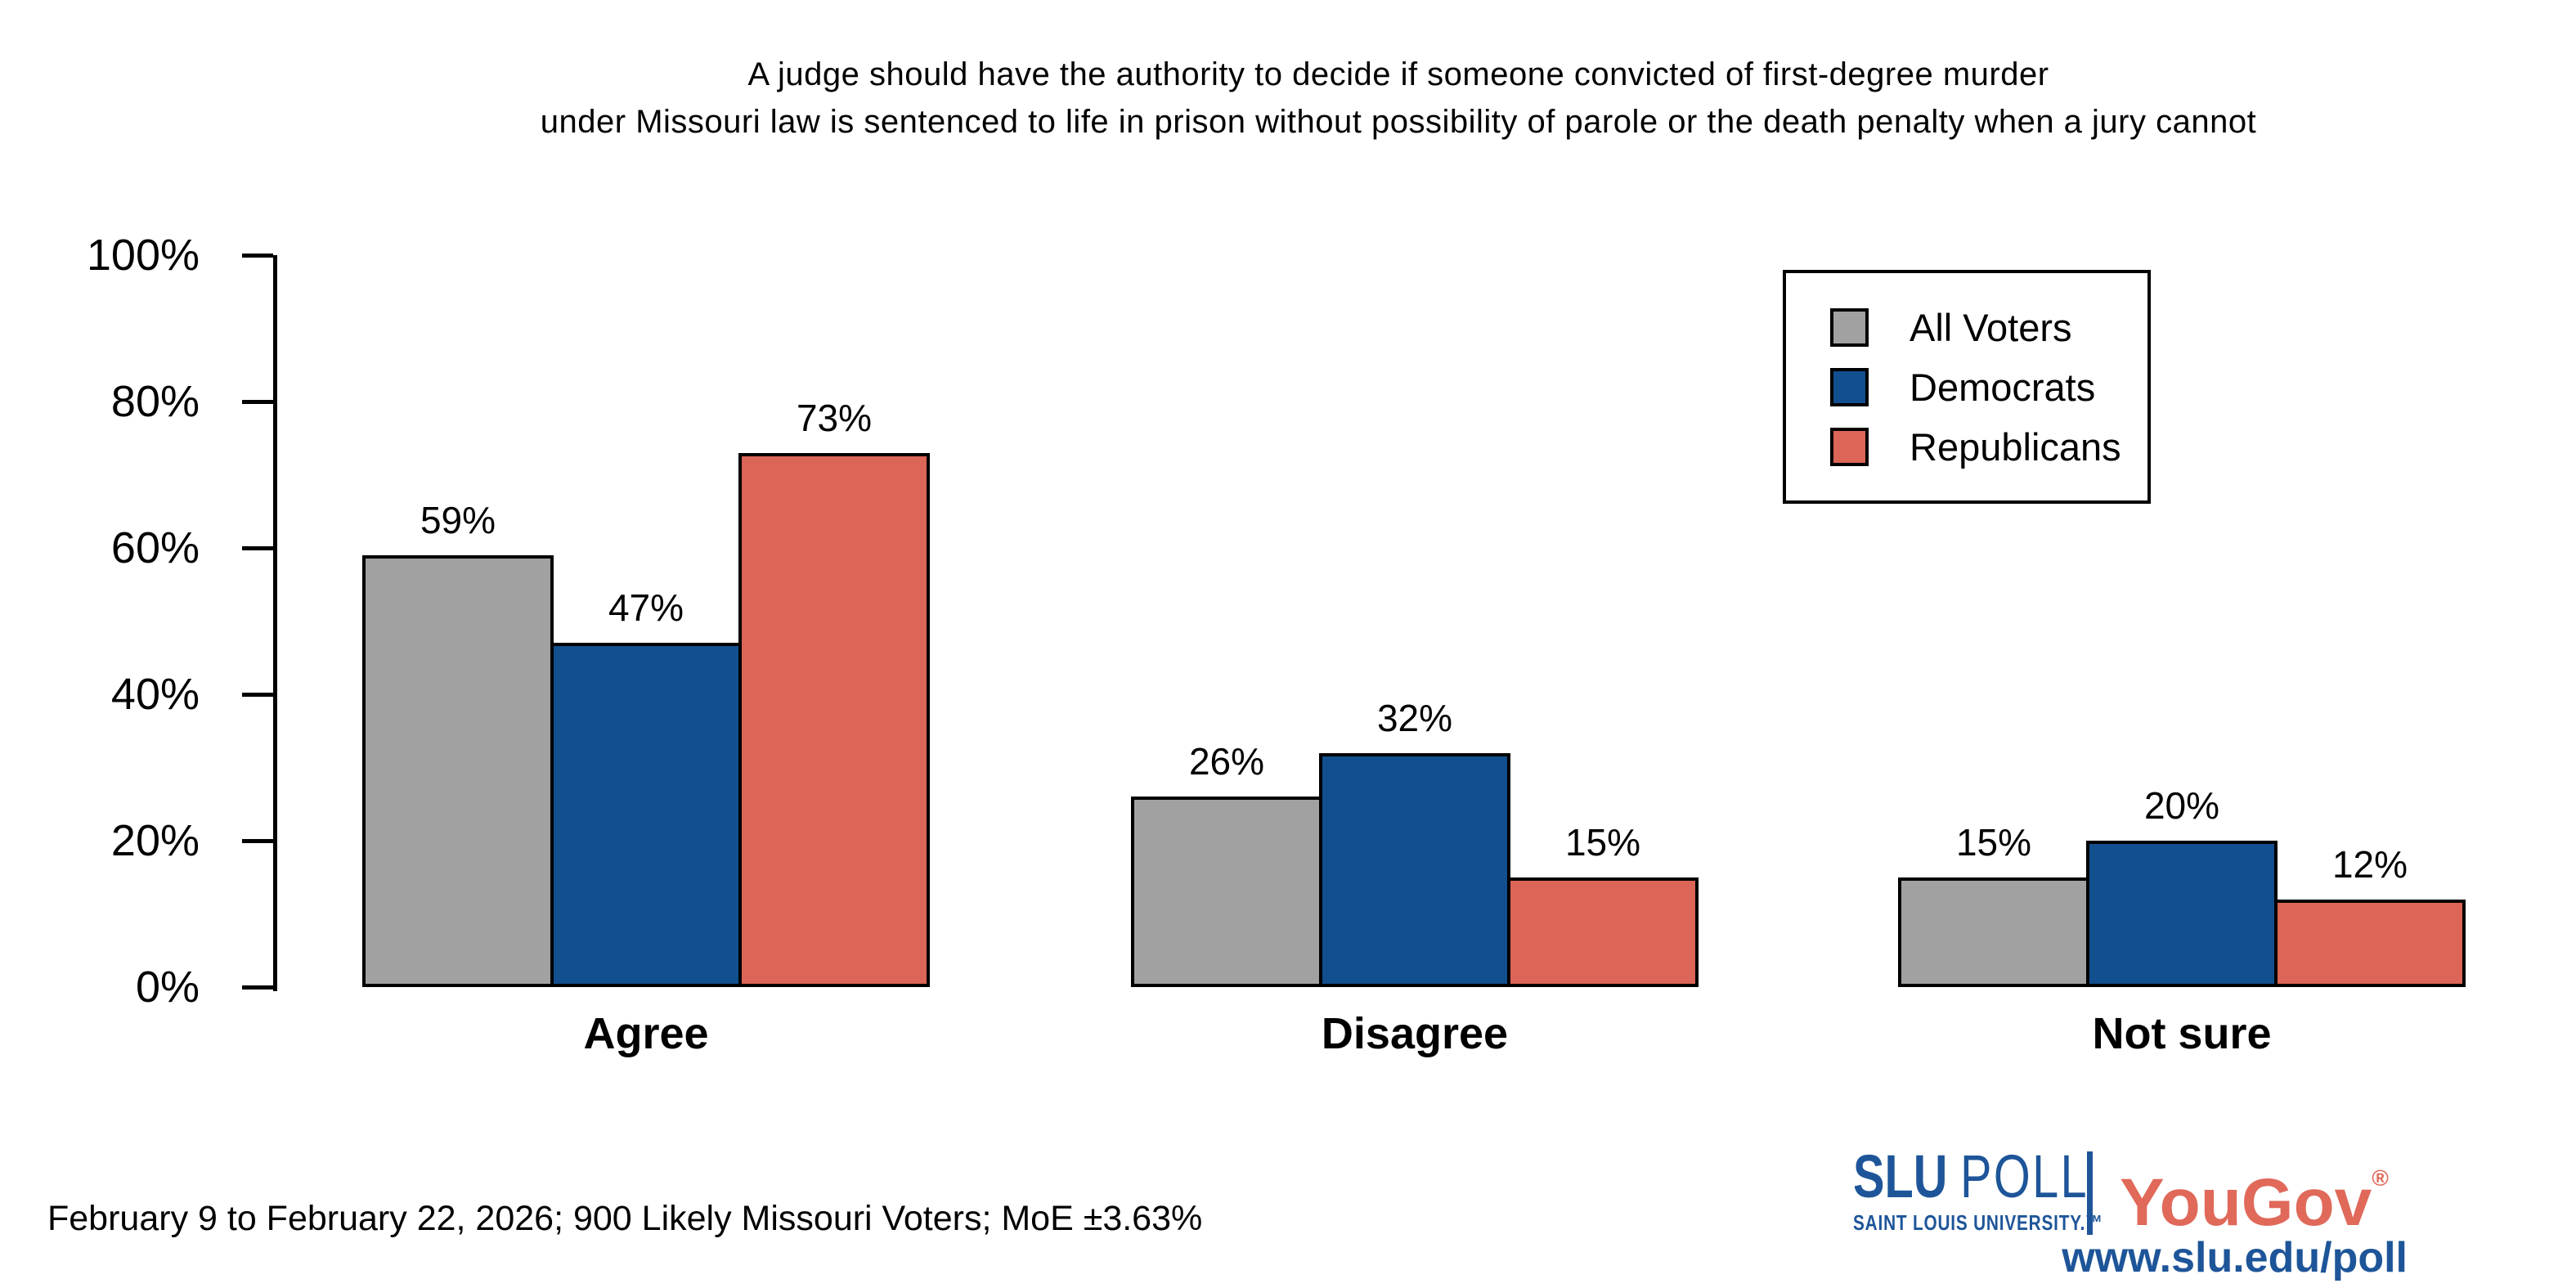 The height and width of the screenshot is (1288, 2576). I want to click on bar-value-label: 20%, so click(2181, 805).